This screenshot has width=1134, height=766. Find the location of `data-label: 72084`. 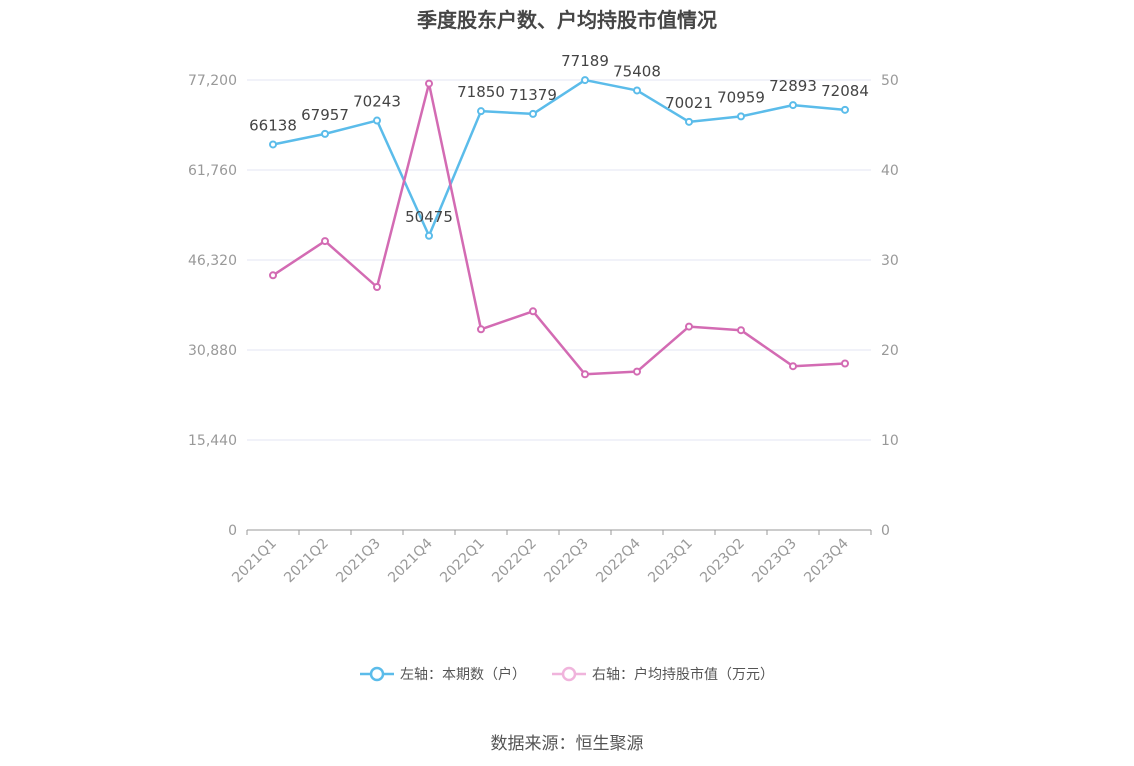

data-label: 72084 is located at coordinates (845, 91).